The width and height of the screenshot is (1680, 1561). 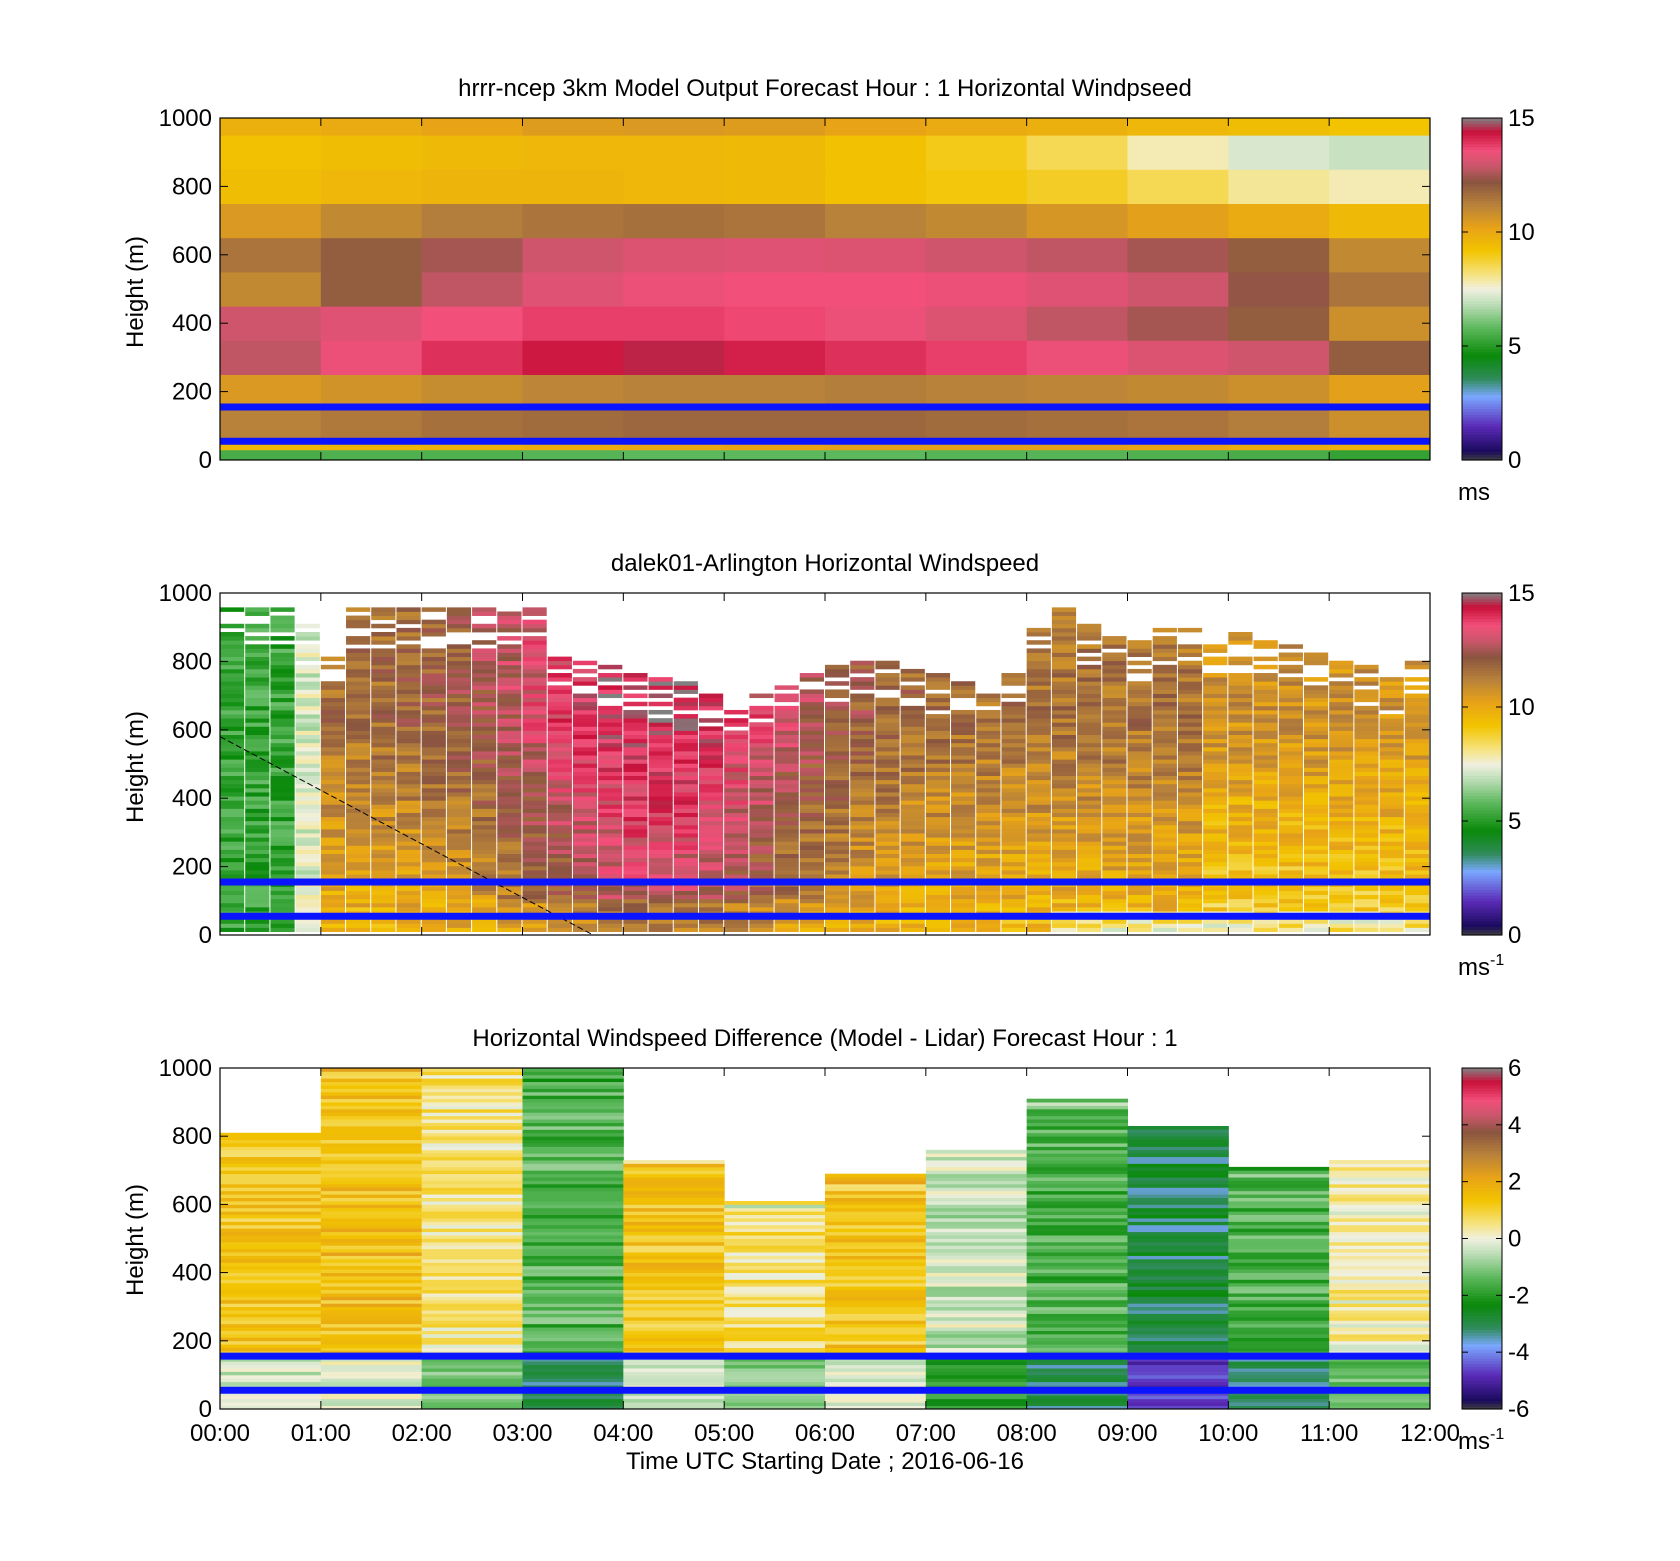 I want to click on diagonal-line, so click(x=406, y=836).